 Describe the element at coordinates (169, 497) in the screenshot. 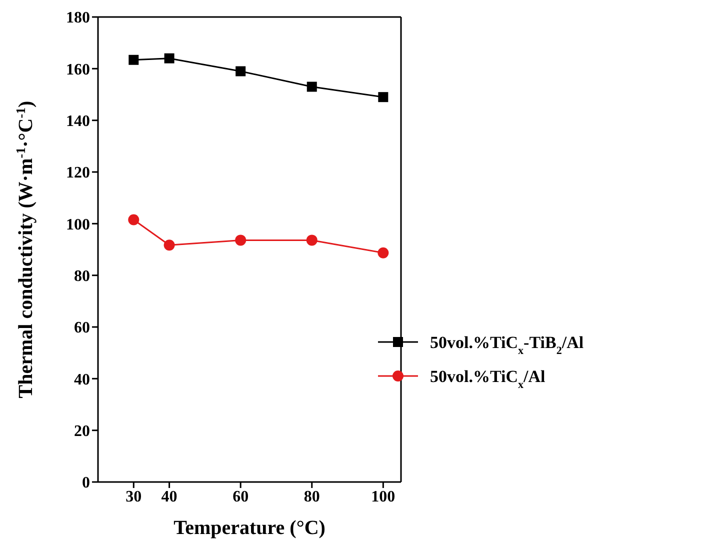

I see `x-tick-label: 40` at that location.